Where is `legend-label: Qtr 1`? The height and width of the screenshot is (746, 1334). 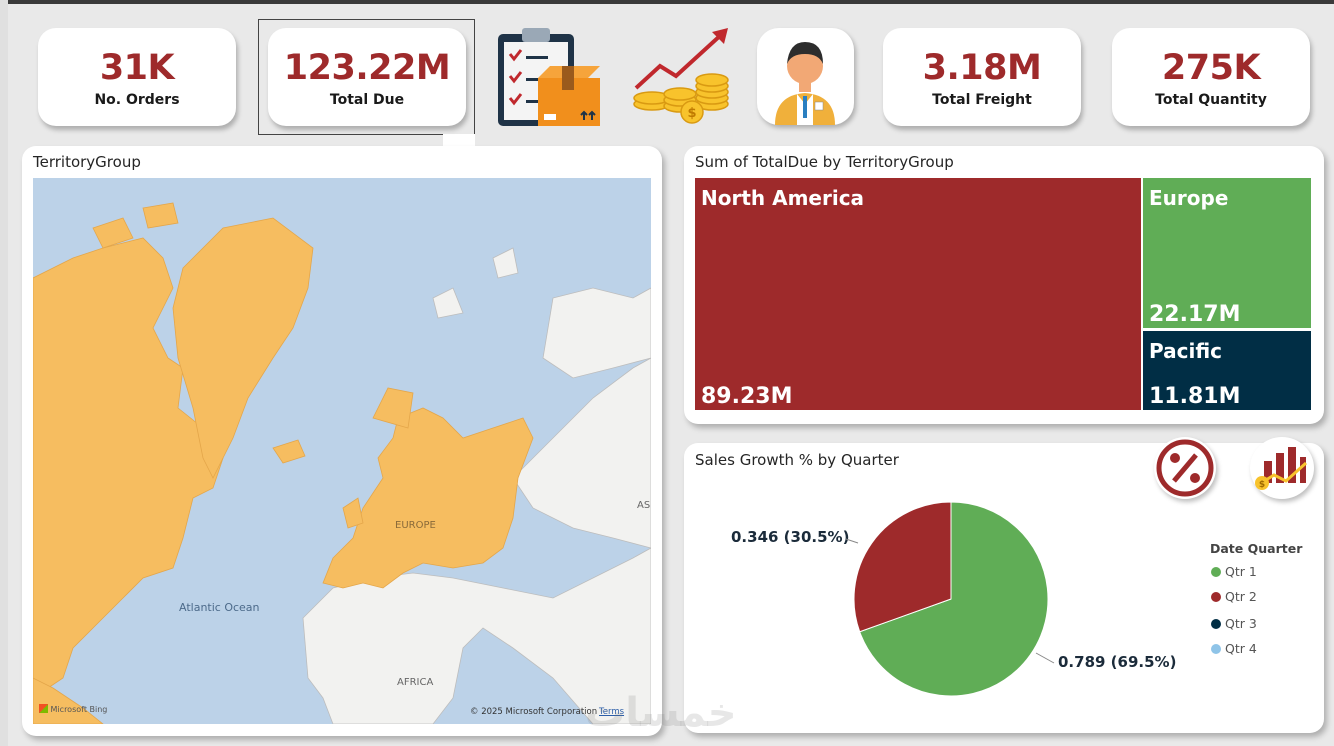 legend-label: Qtr 1 is located at coordinates (1241, 571).